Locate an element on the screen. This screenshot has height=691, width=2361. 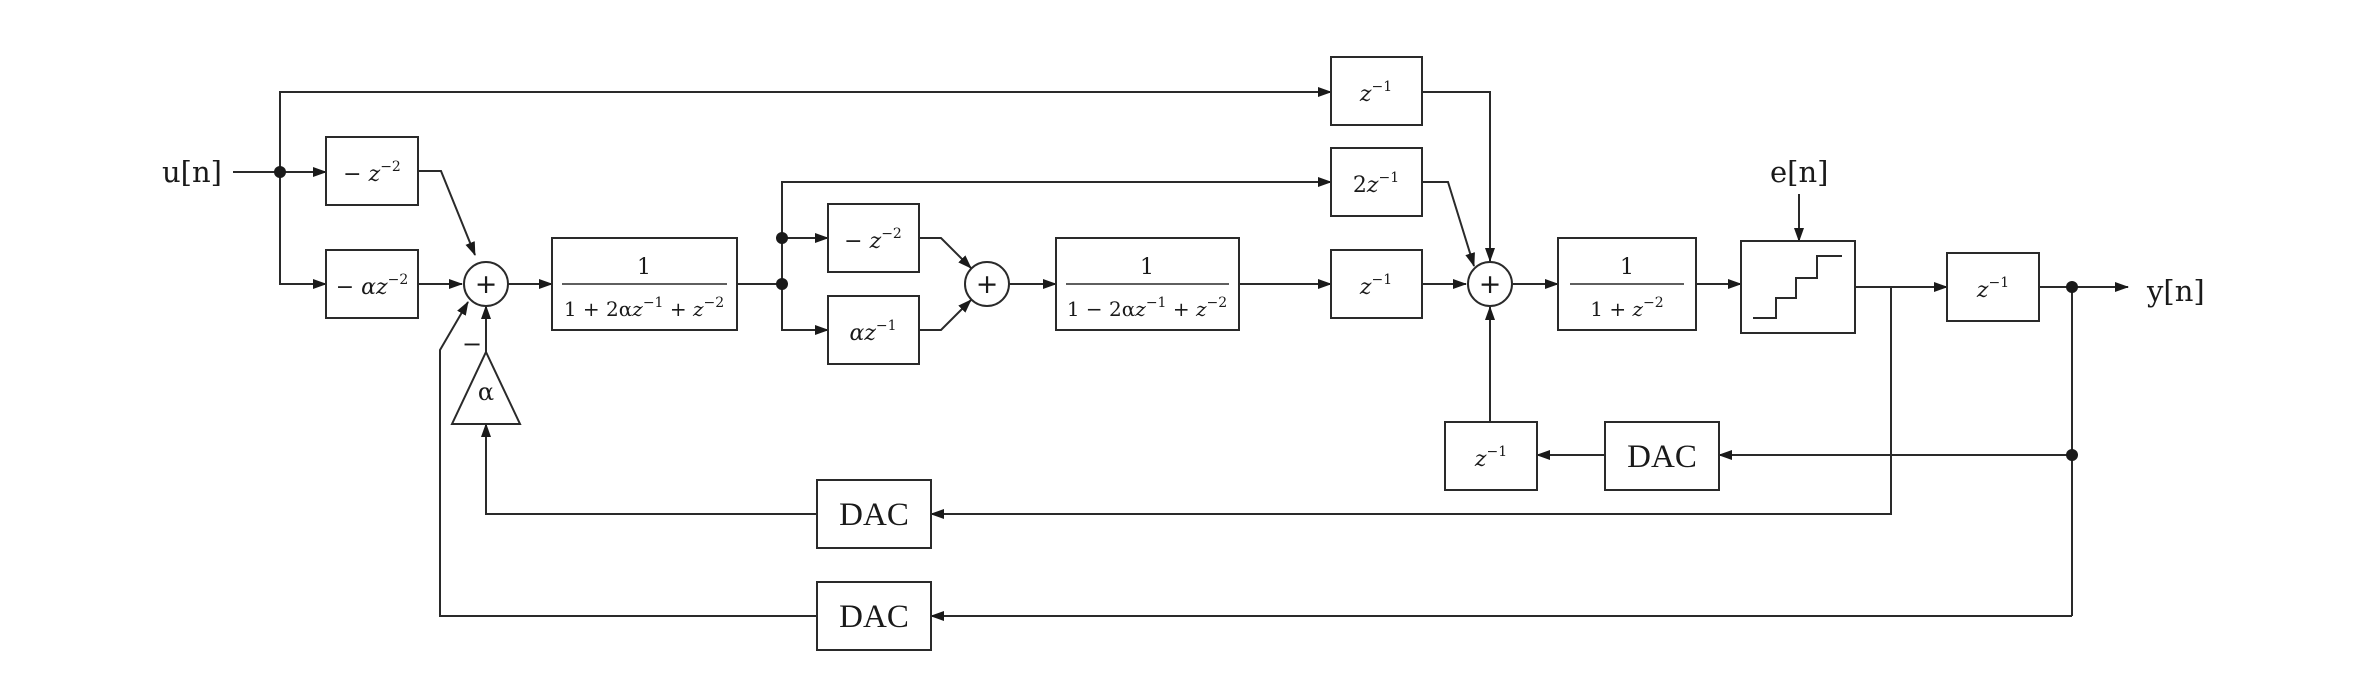
dac-right-block: DAC is located at coordinates (1662, 456).